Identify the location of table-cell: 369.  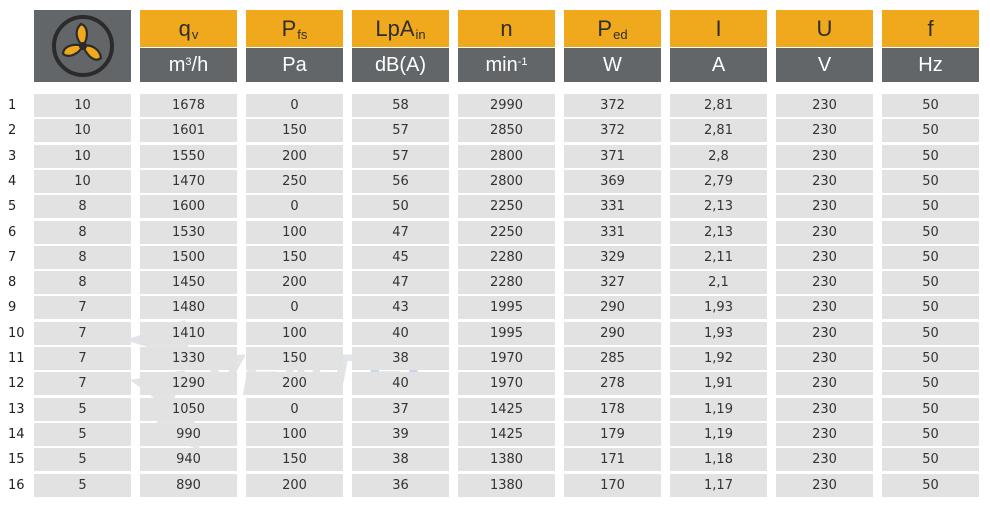
(612, 181).